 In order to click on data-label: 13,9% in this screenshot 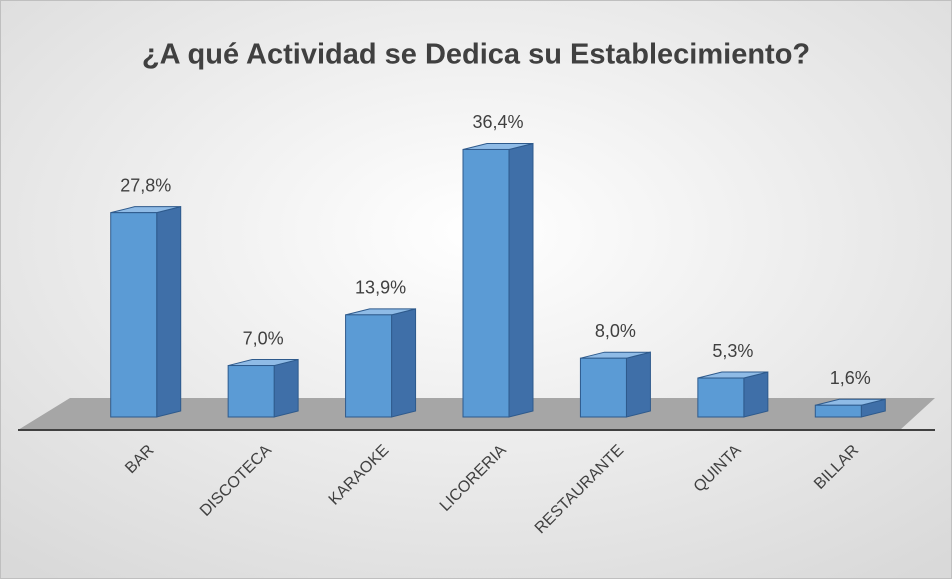, I will do `click(380, 288)`.